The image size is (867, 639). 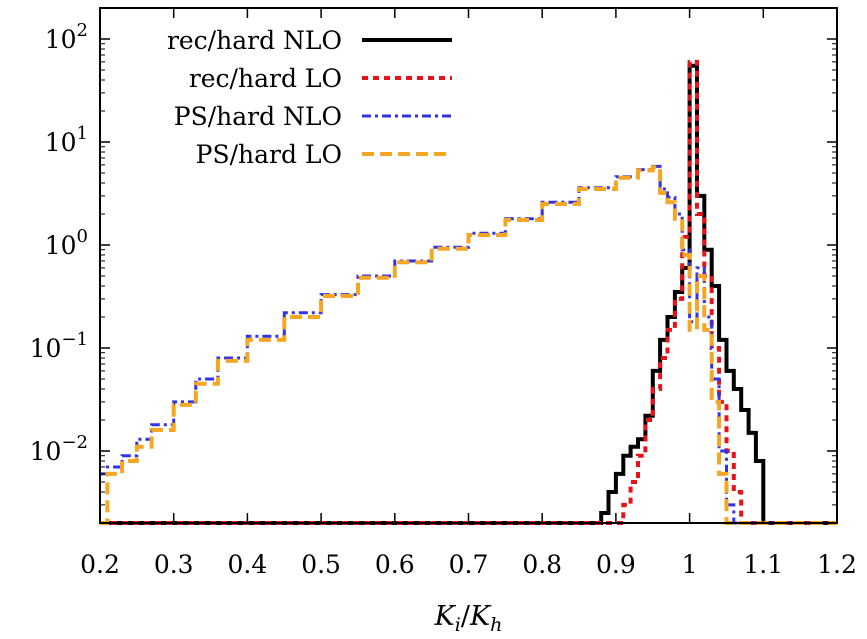 I want to click on x-tick-label: 1, so click(x=690, y=564).